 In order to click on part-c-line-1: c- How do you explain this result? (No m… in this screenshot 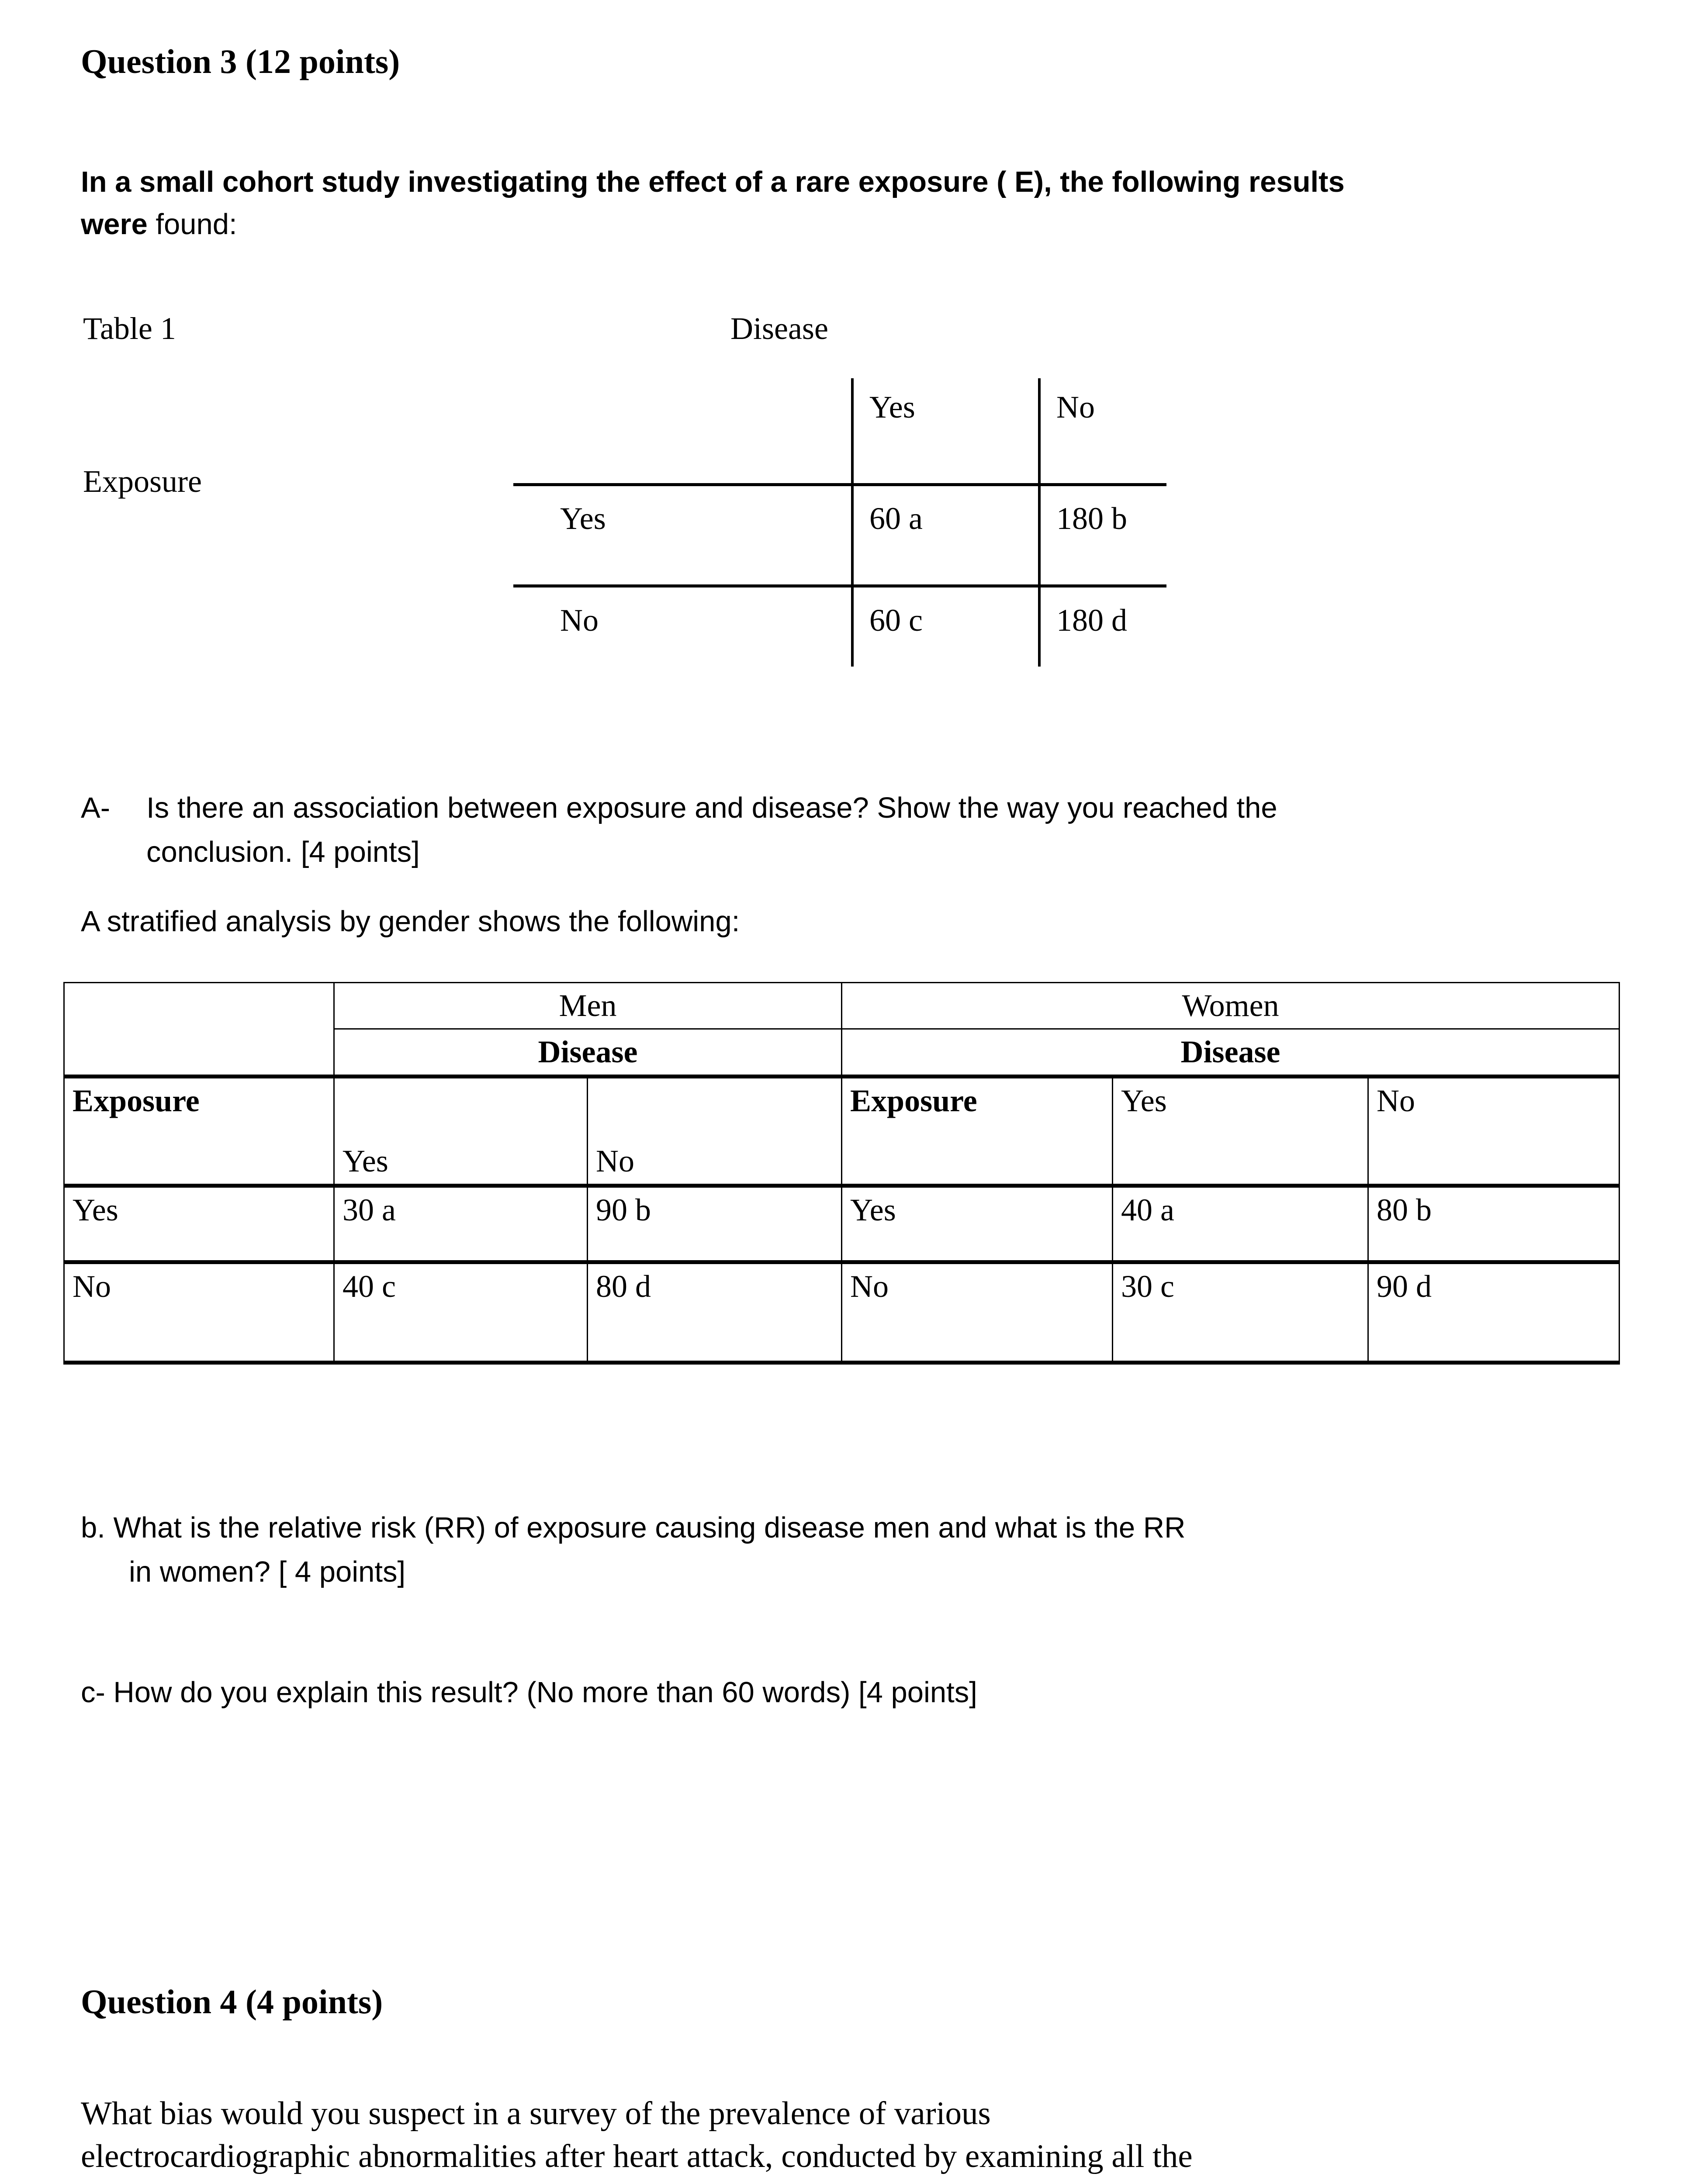, I will do `click(529, 1692)`.